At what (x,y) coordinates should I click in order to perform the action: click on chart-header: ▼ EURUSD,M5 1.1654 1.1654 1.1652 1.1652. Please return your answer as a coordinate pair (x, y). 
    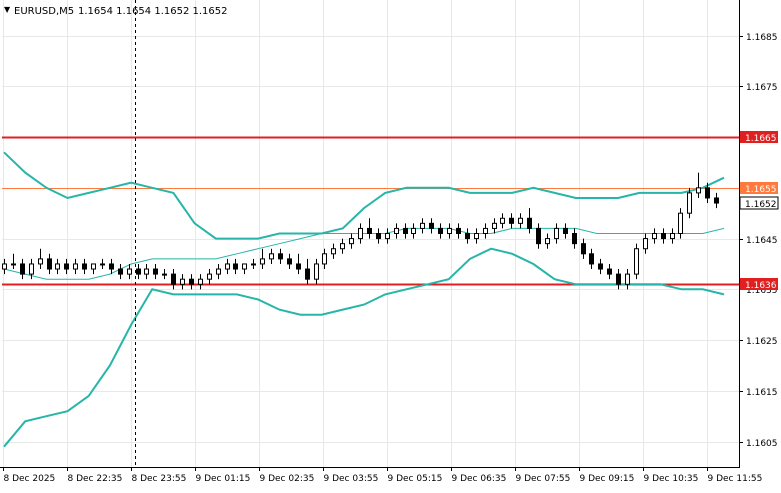
    Looking at the image, I should click on (116, 11).